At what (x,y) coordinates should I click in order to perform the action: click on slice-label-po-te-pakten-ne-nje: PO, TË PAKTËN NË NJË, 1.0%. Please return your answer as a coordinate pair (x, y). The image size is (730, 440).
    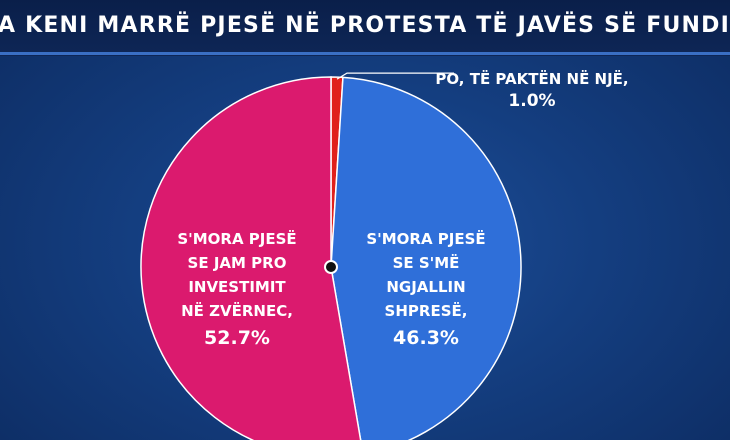
    Looking at the image, I should click on (531, 90).